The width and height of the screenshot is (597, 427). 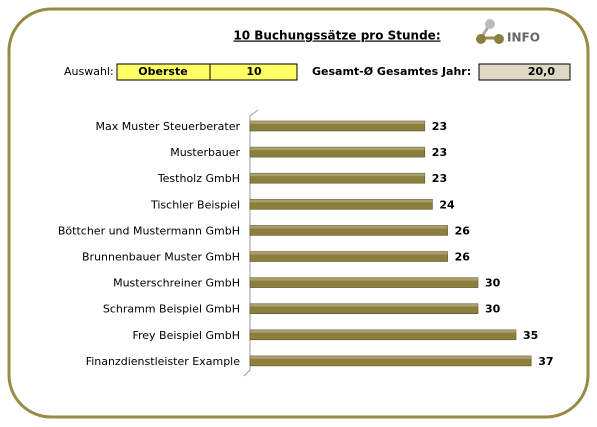 I want to click on selection-value: Oberste, so click(x=162, y=71).